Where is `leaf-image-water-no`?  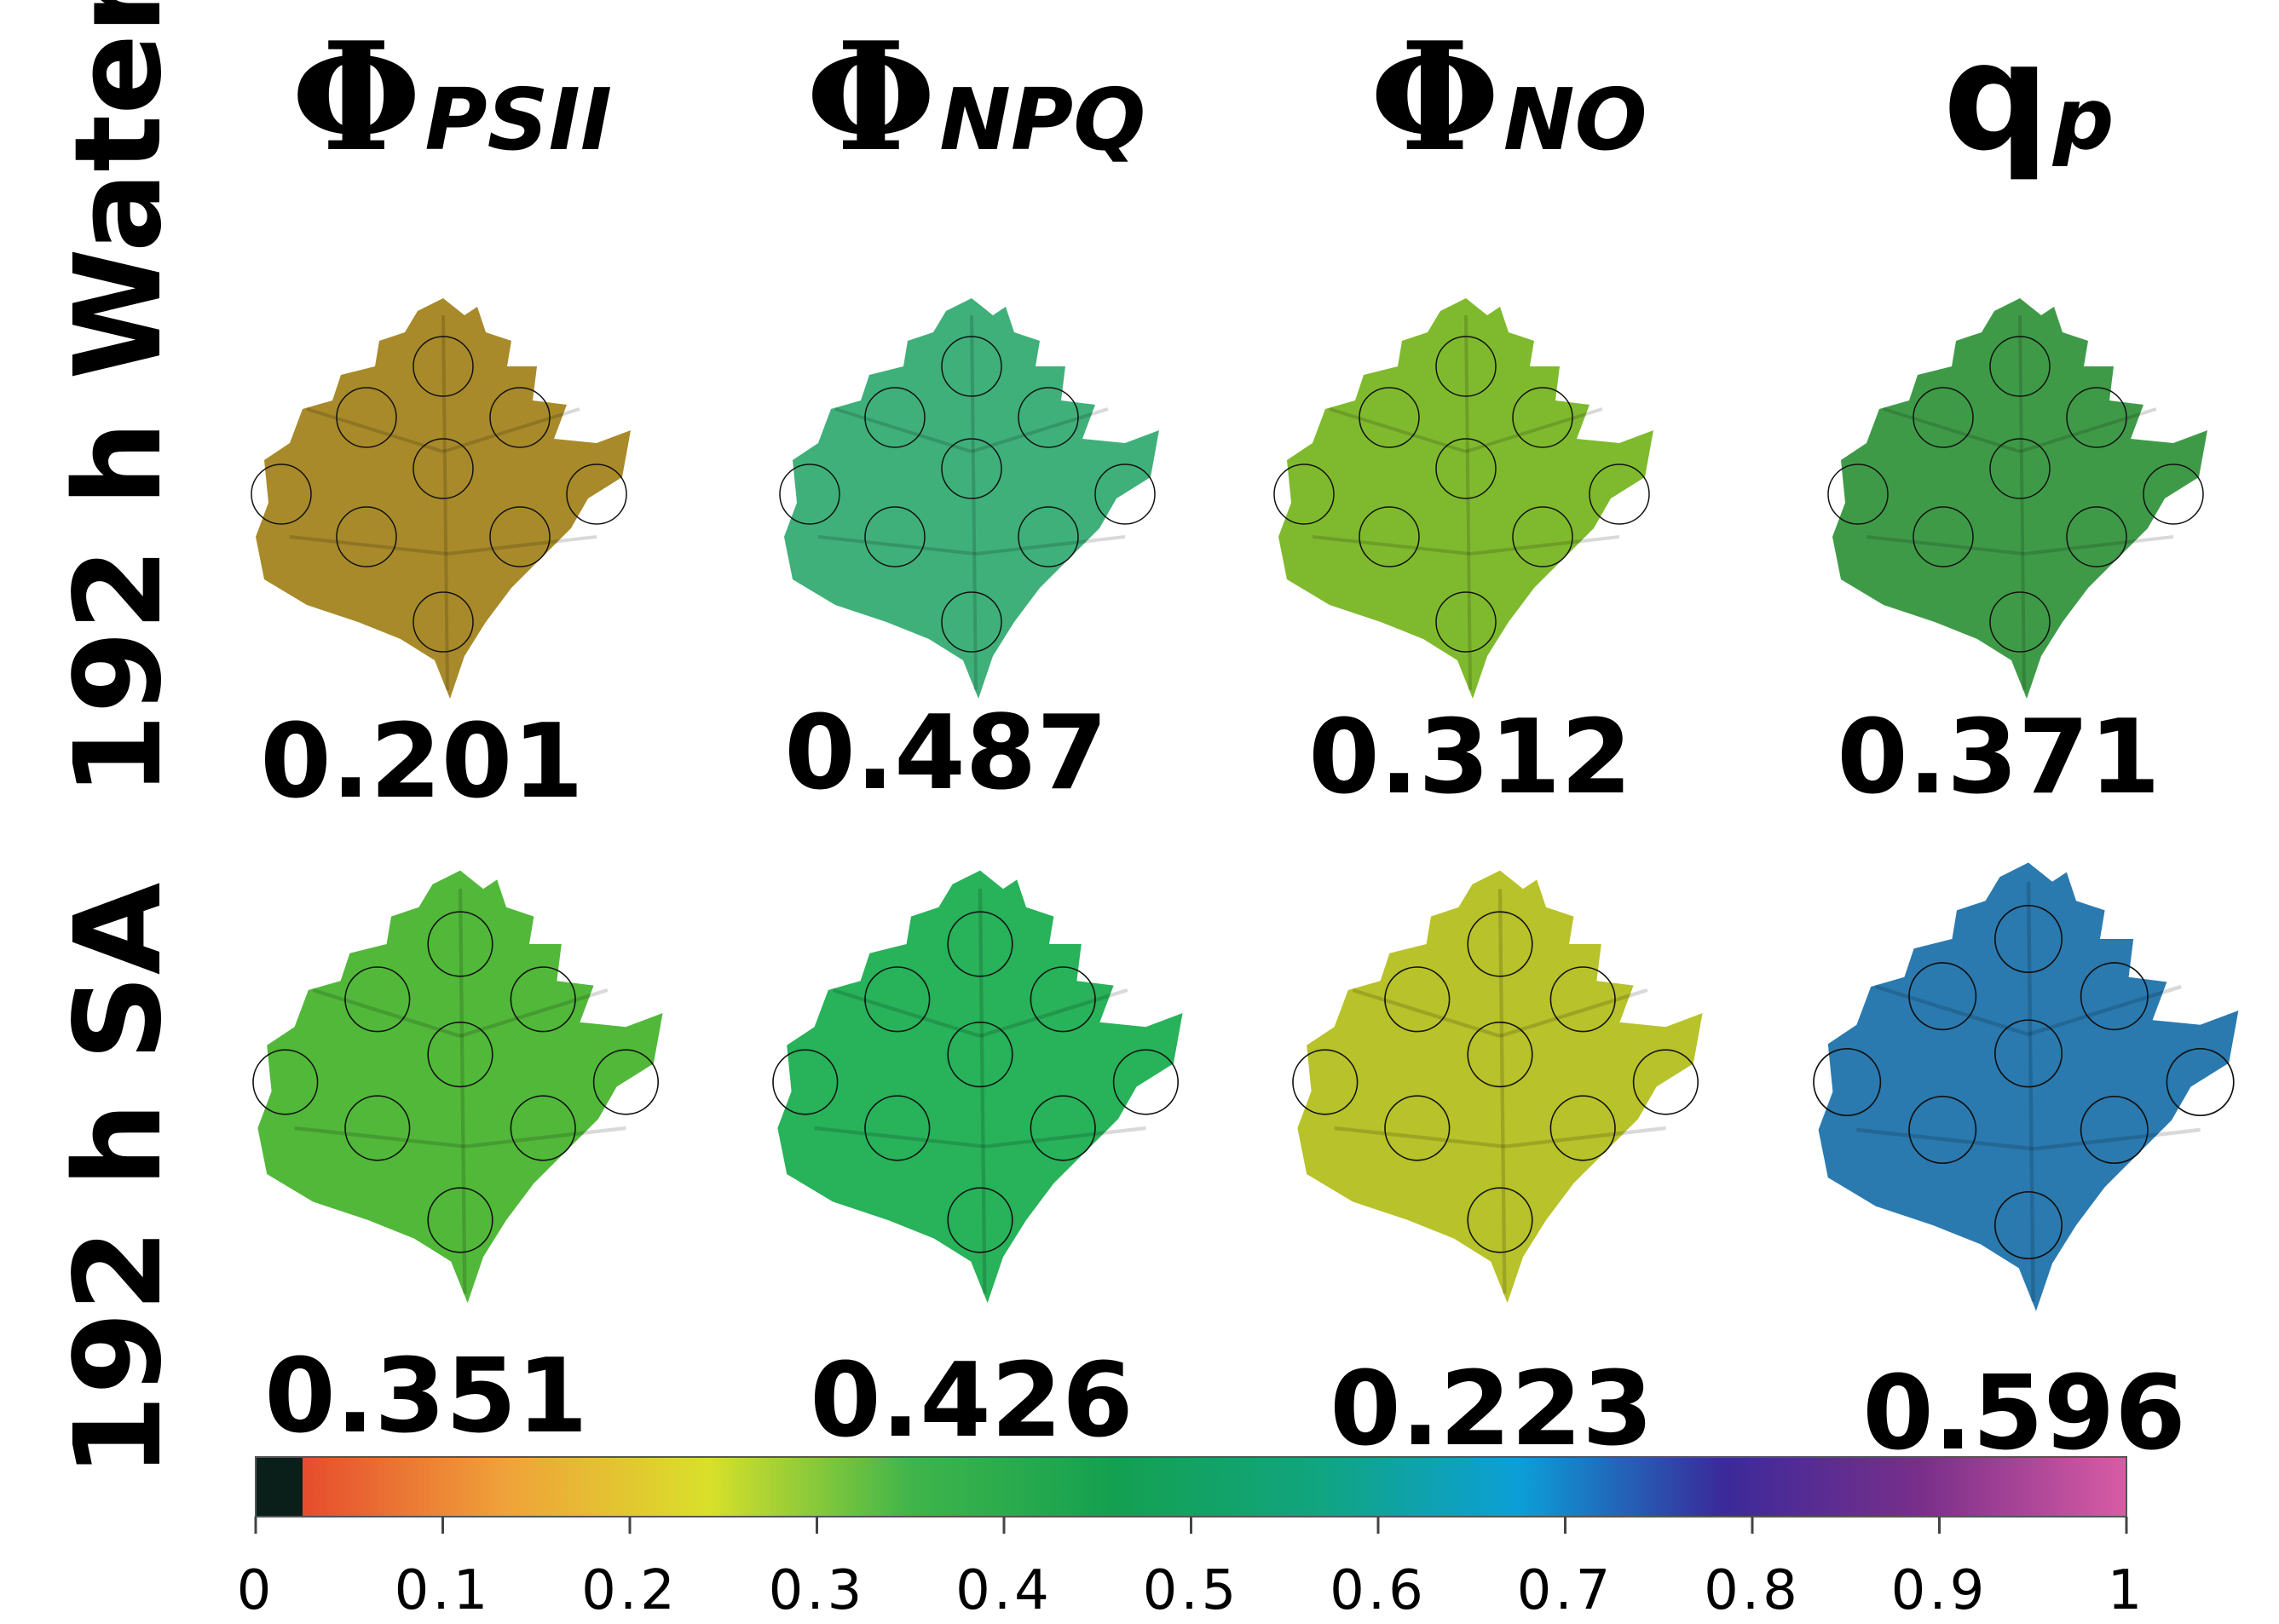
leaf-image-water-no is located at coordinates (1463, 498).